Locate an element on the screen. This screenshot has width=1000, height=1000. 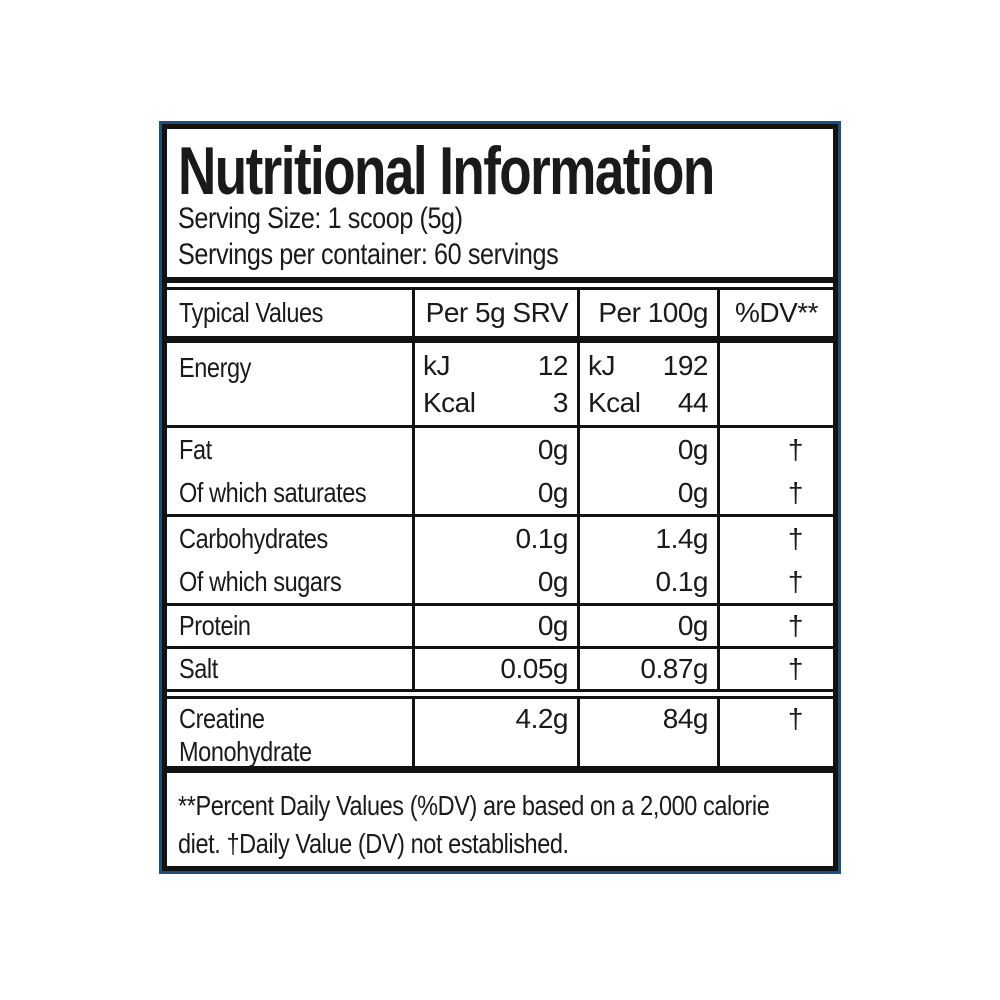
row-label: Of which sugars is located at coordinates (260, 581).